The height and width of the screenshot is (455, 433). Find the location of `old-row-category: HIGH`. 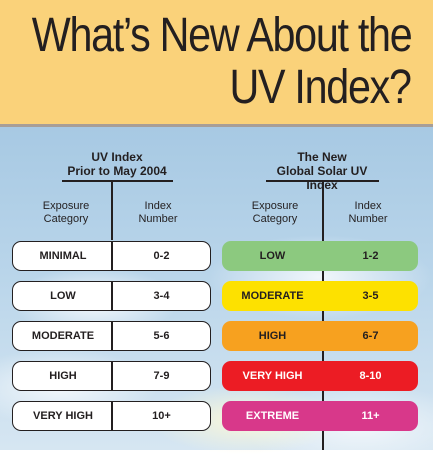

old-row-category: HIGH is located at coordinates (63, 376).